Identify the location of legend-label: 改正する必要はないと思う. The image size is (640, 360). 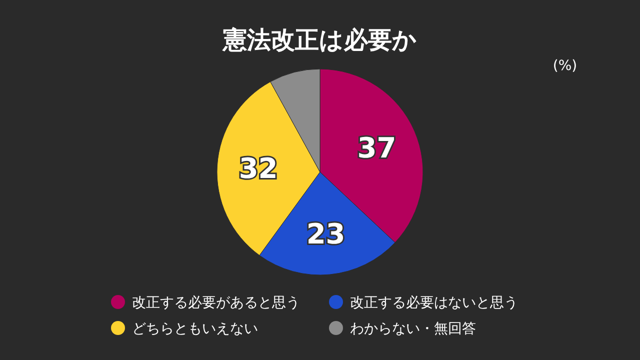
(434, 303).